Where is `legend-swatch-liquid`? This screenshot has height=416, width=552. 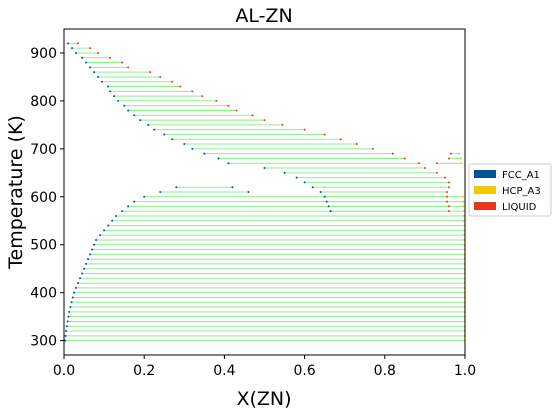 legend-swatch-liquid is located at coordinates (485, 206).